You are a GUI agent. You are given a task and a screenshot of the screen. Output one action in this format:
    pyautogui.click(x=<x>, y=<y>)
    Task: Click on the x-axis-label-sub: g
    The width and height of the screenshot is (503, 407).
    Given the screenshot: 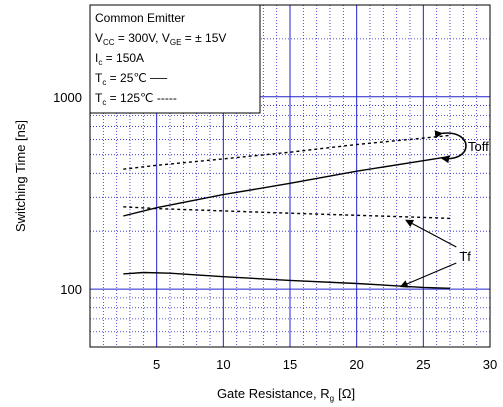 What is the action you would take?
    pyautogui.click(x=332, y=398)
    